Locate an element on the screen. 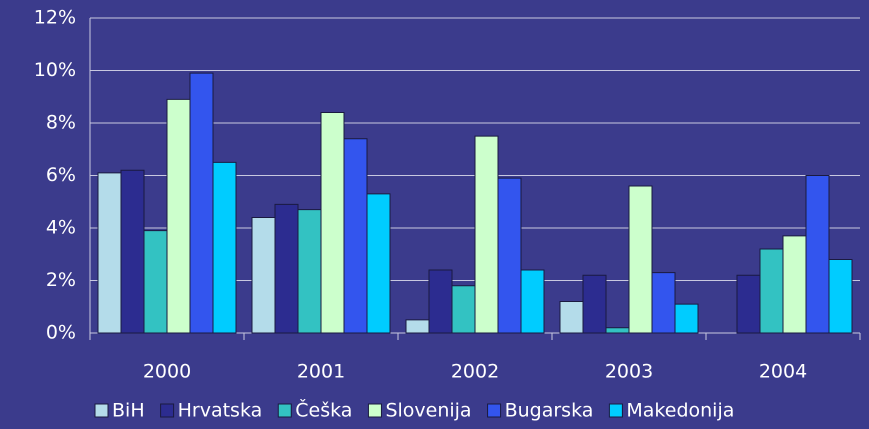 This screenshot has height=429, width=869. x-tick-label: 2002 is located at coordinates (475, 372).